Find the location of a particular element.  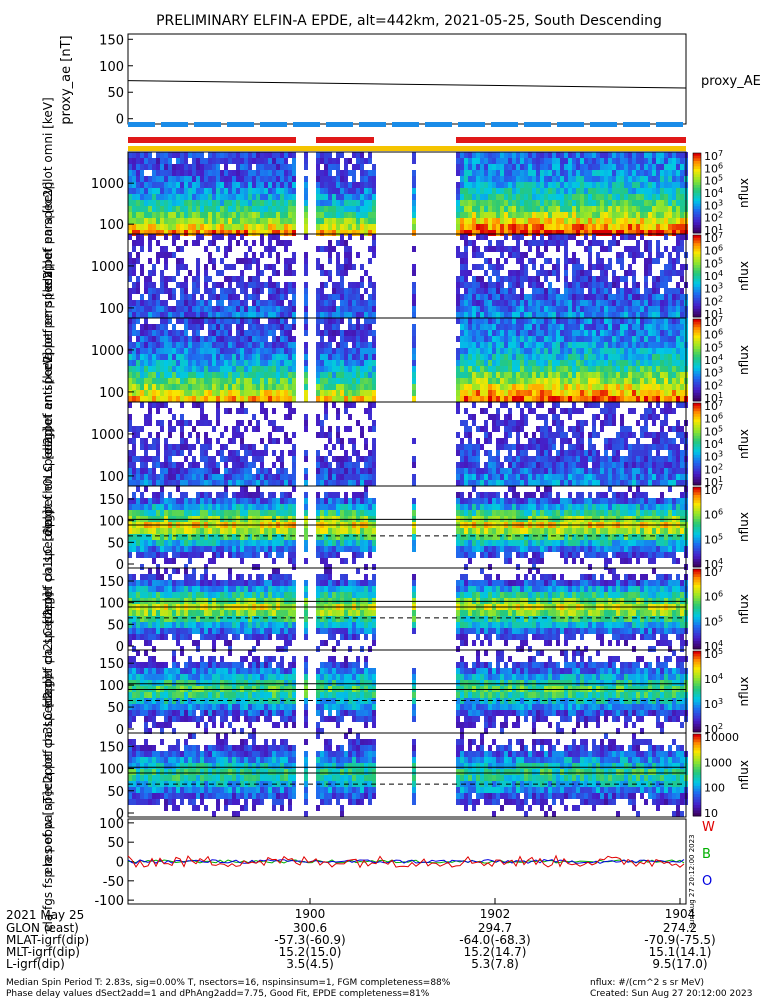

proxy-ae-tick-label: 0 is located at coordinates (120, 120).